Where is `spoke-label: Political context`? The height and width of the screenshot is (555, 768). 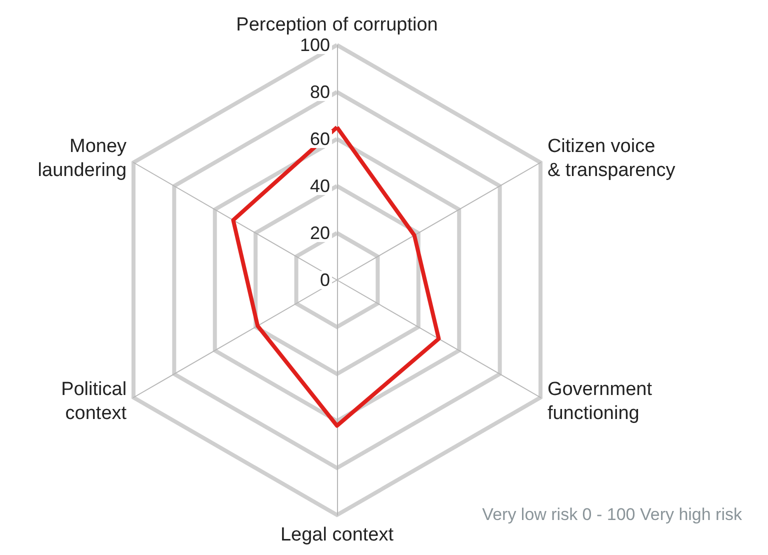 spoke-label: Political context is located at coordinates (94, 401).